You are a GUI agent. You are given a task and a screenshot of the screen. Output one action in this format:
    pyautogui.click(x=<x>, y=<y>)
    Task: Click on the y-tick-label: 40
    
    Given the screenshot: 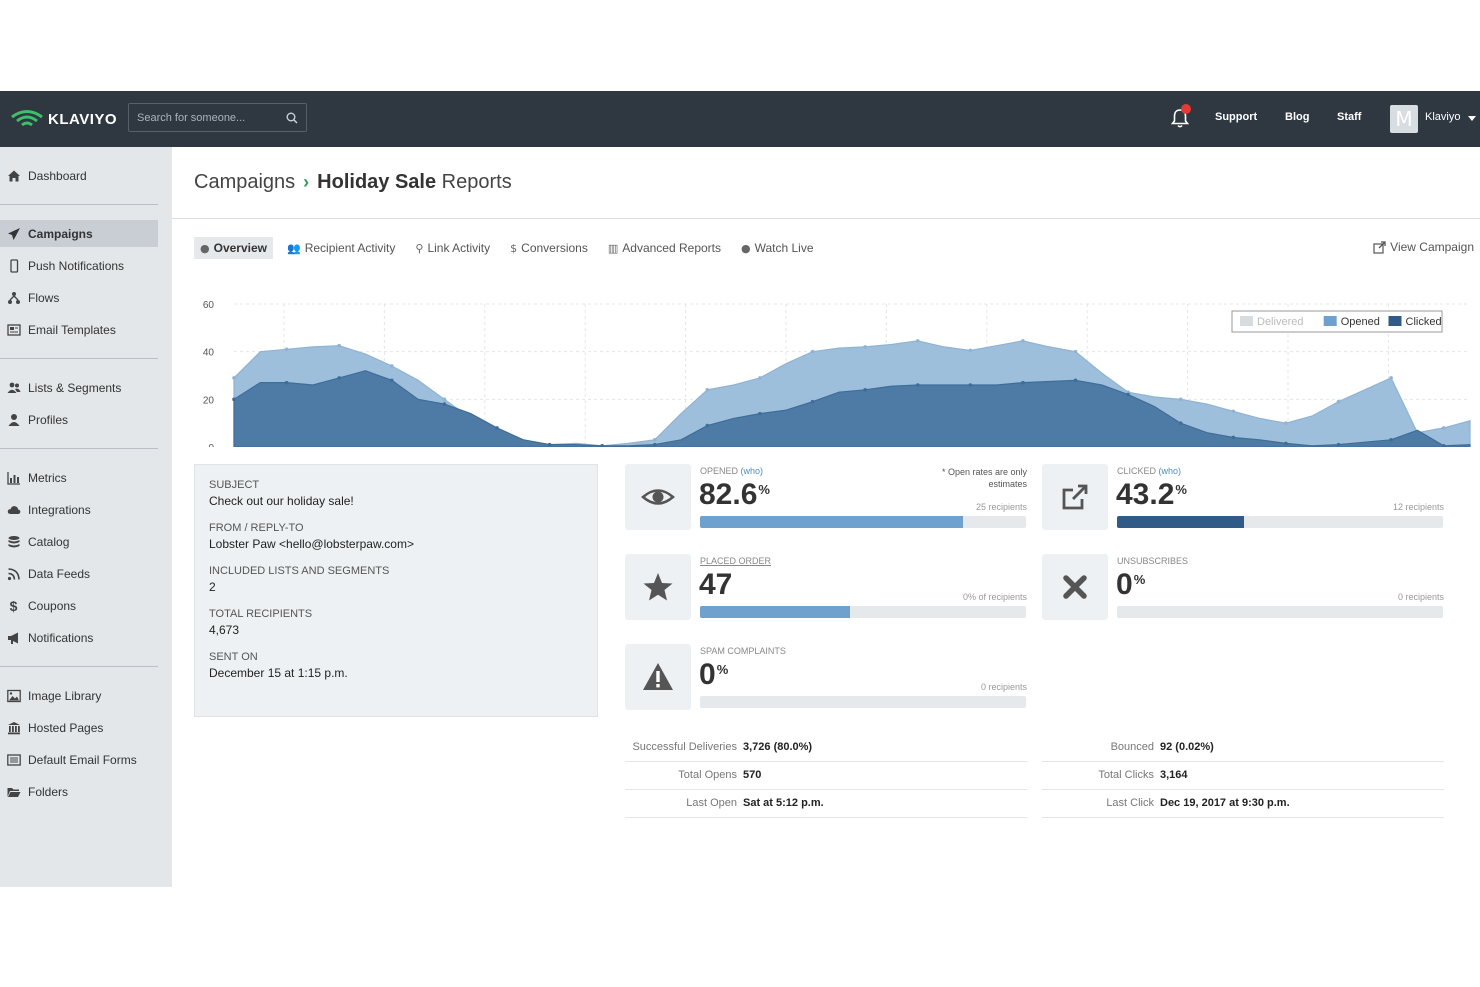 What is the action you would take?
    pyautogui.click(x=209, y=353)
    